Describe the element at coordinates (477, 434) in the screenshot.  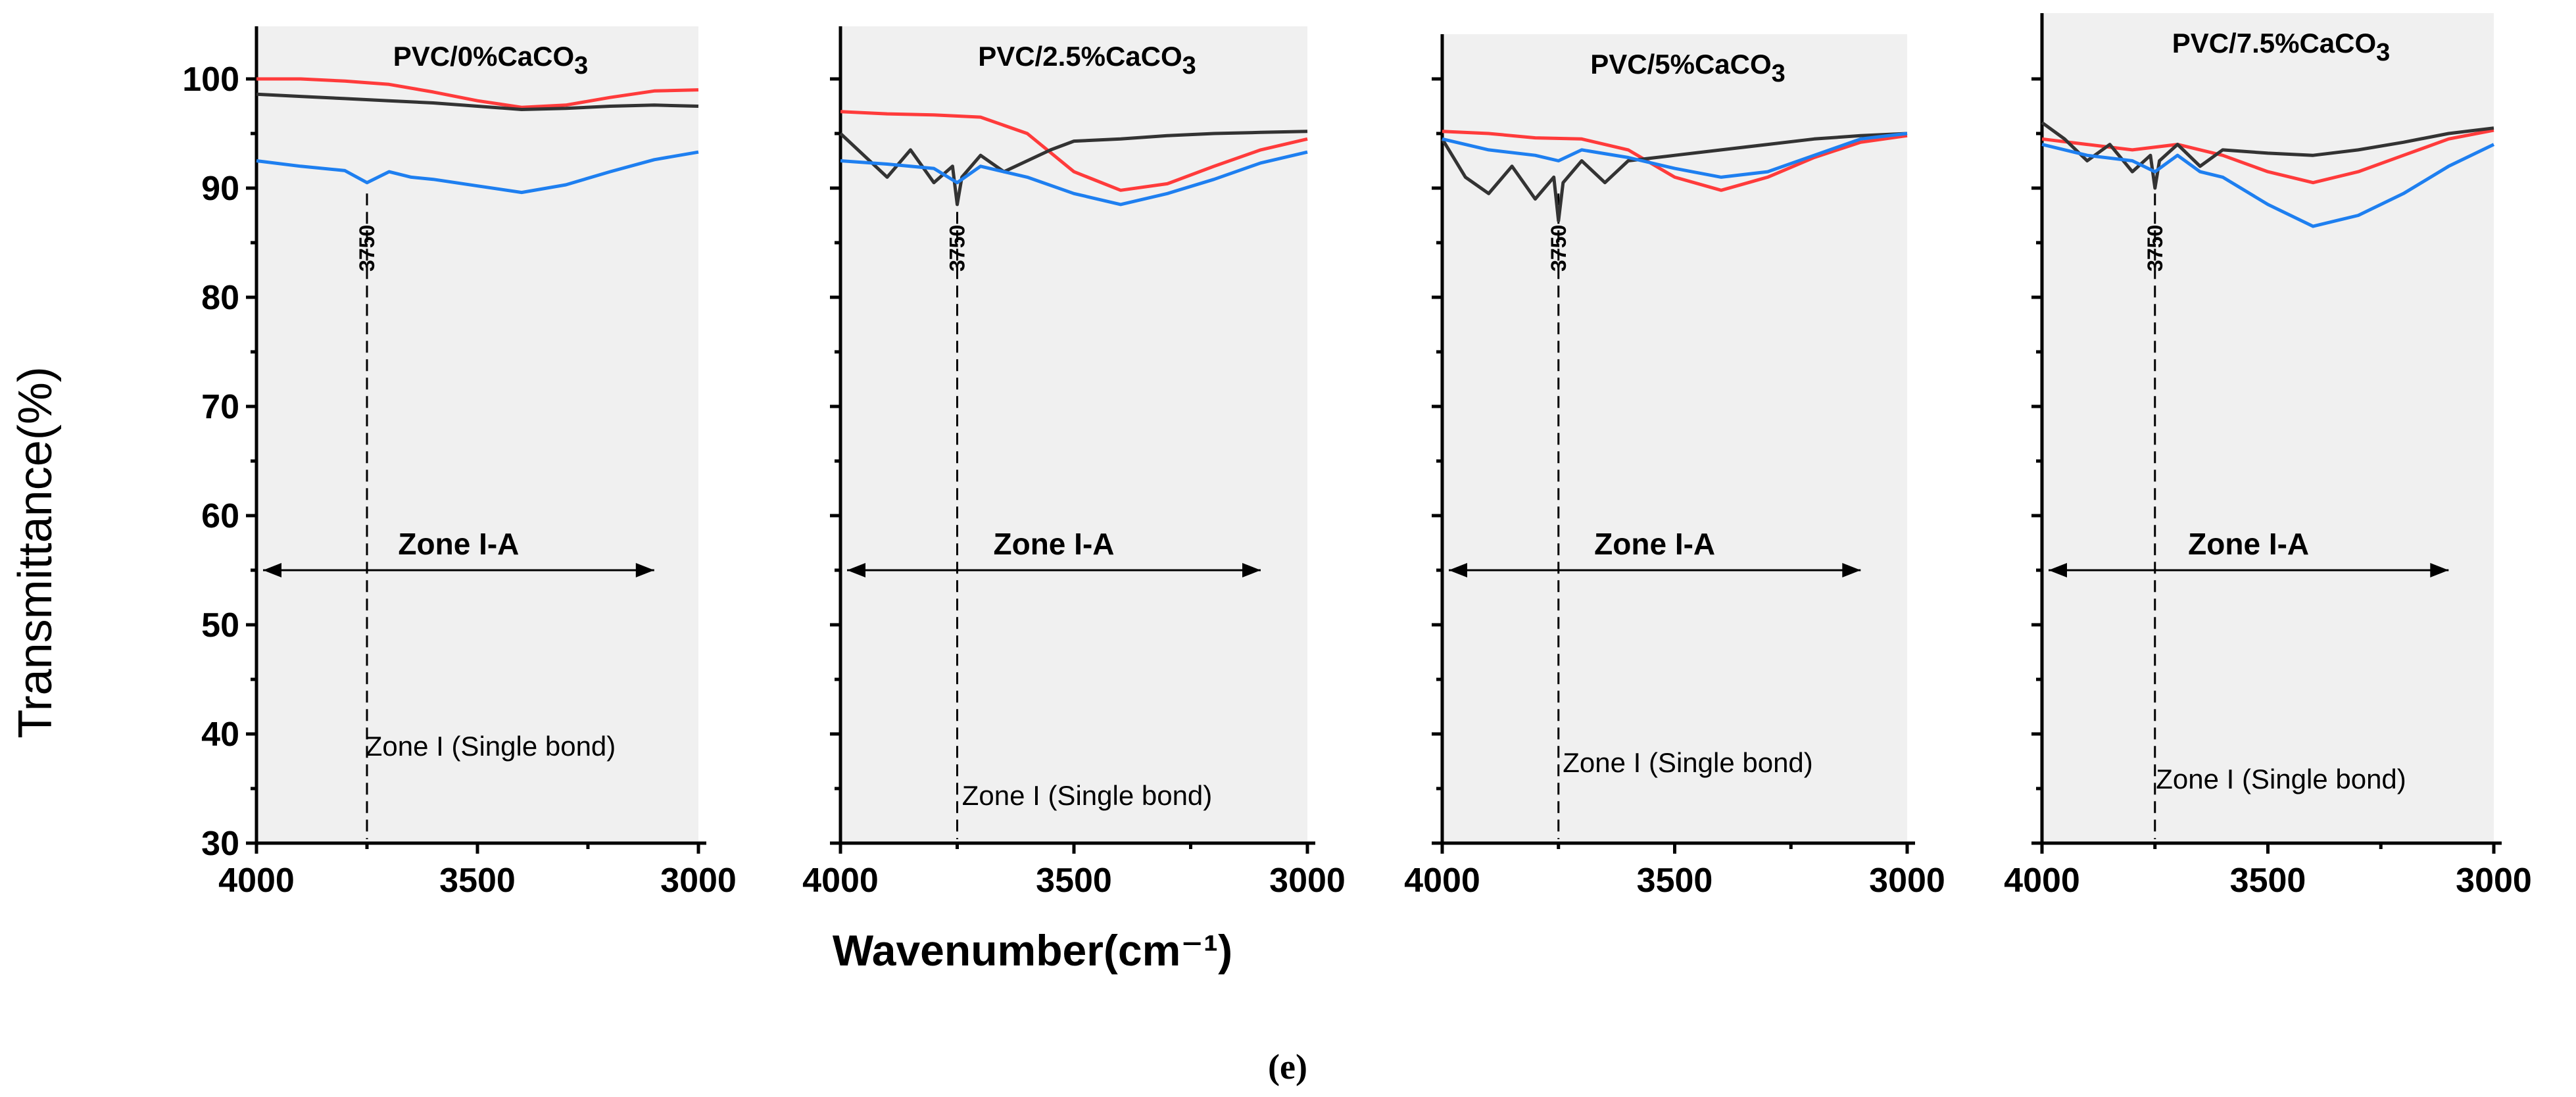
I see `plot-area` at that location.